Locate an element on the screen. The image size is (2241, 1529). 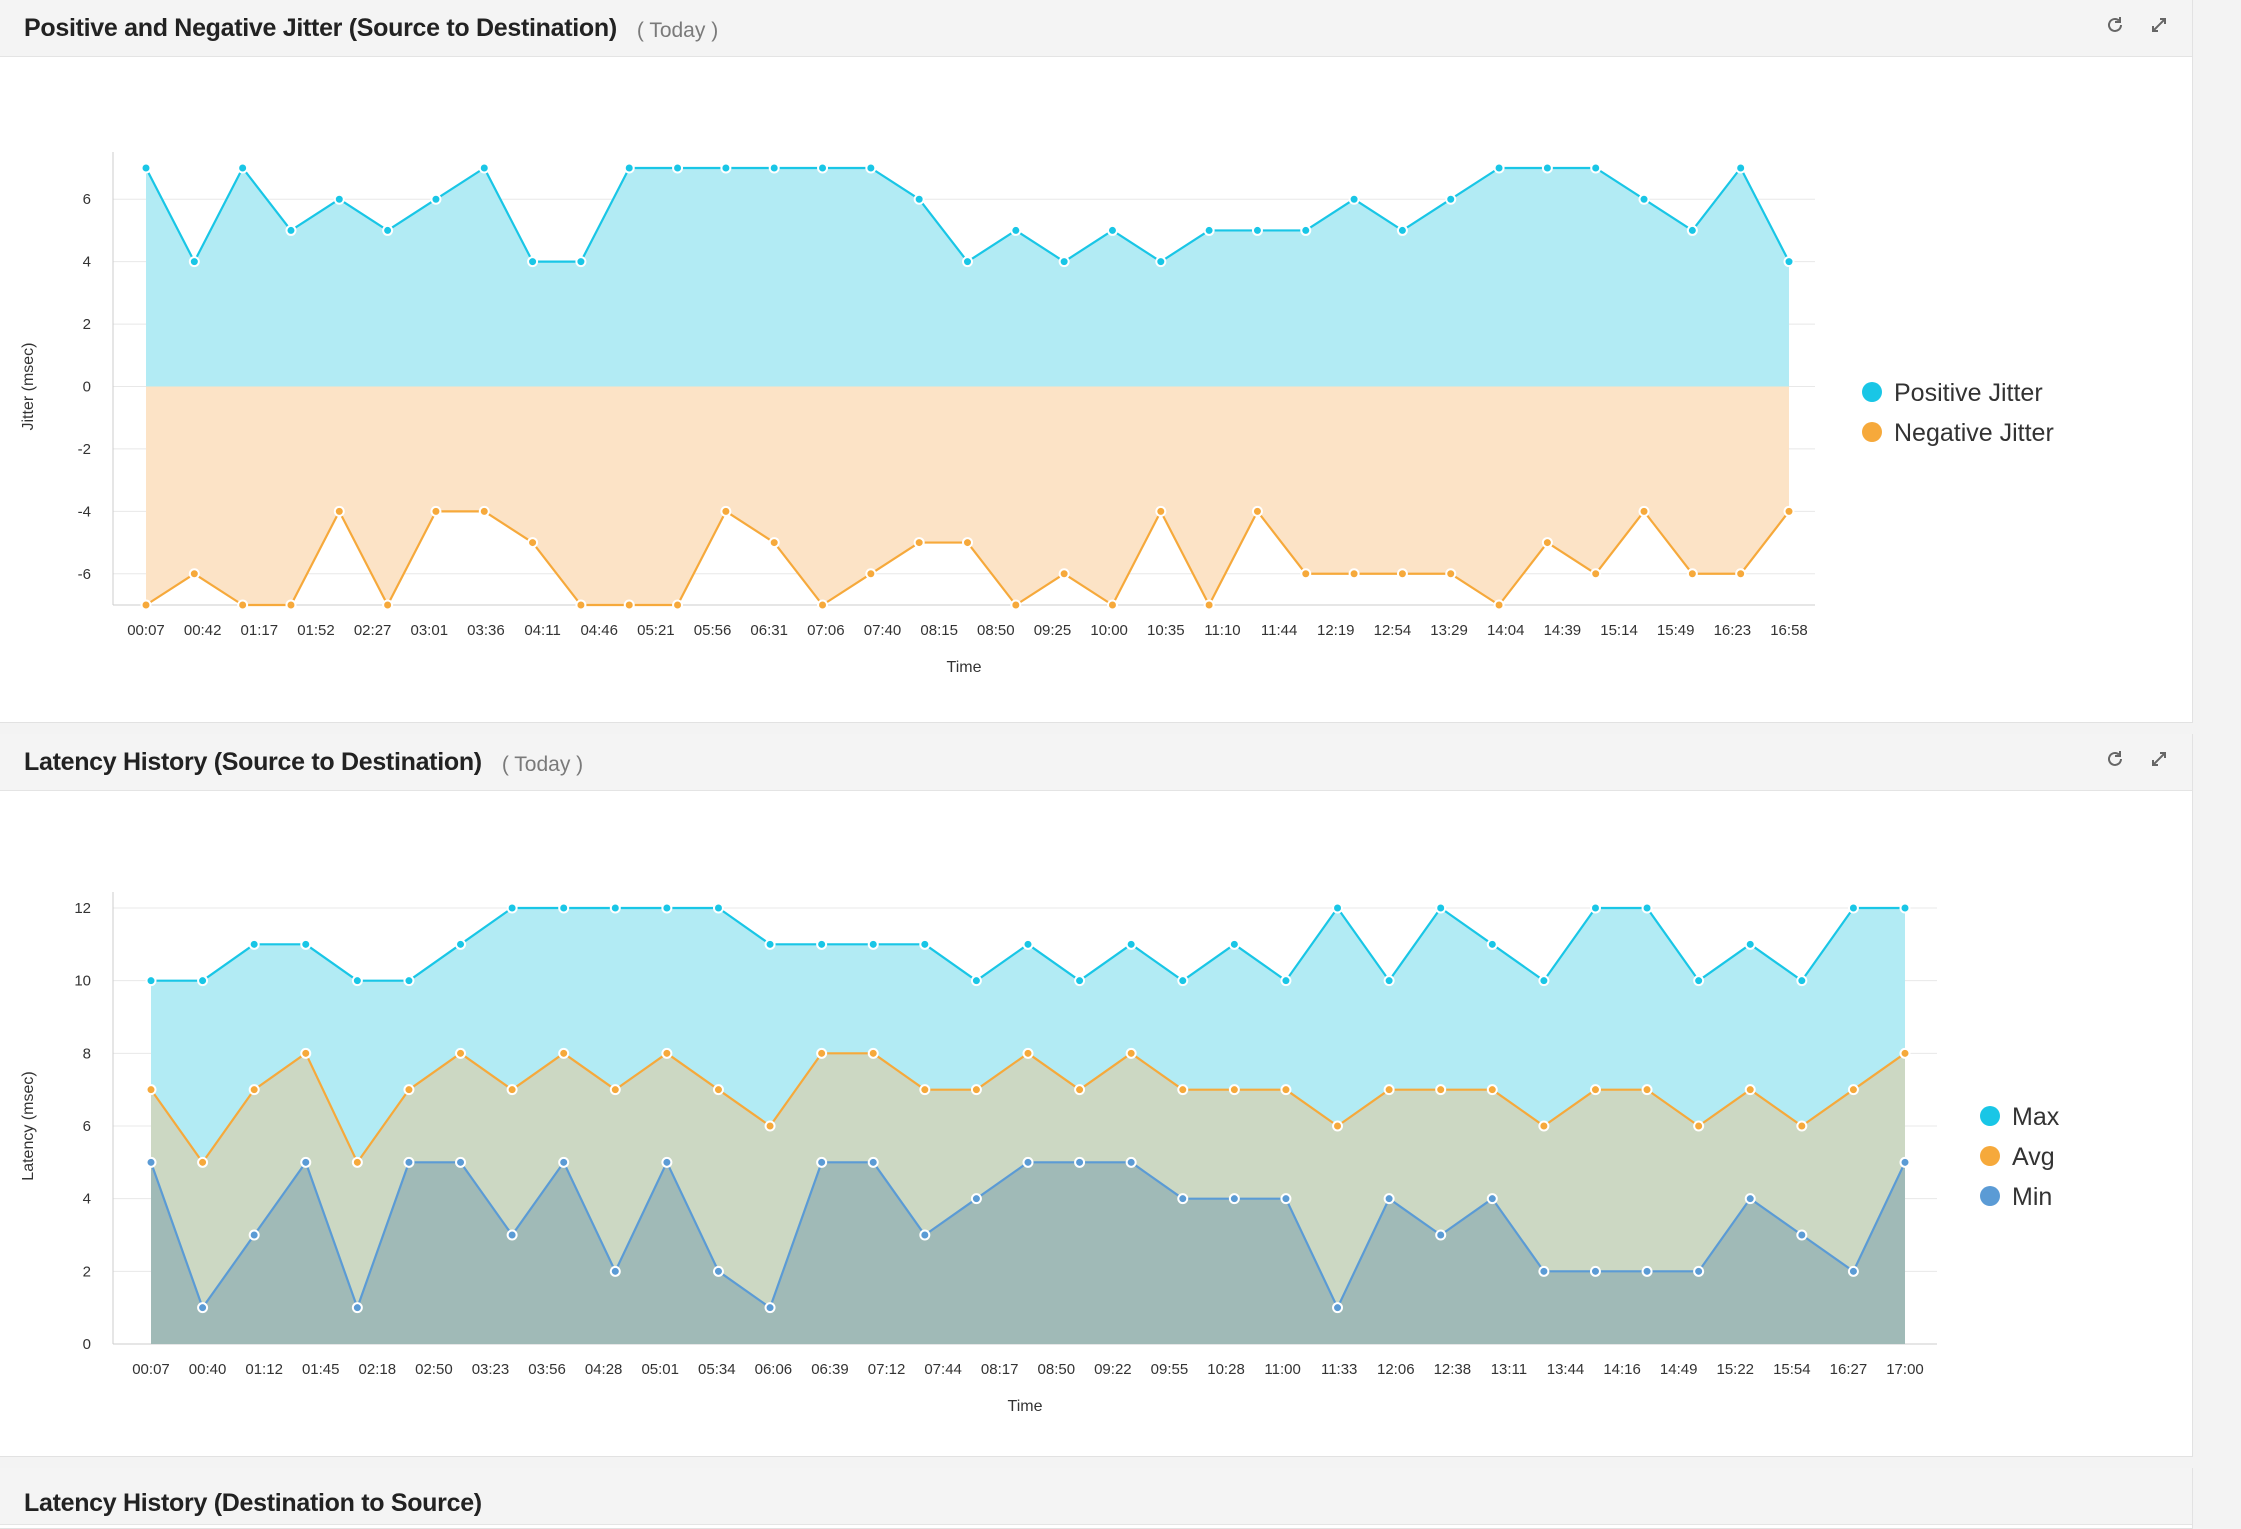
legend-label: Avg is located at coordinates (2033, 1157).